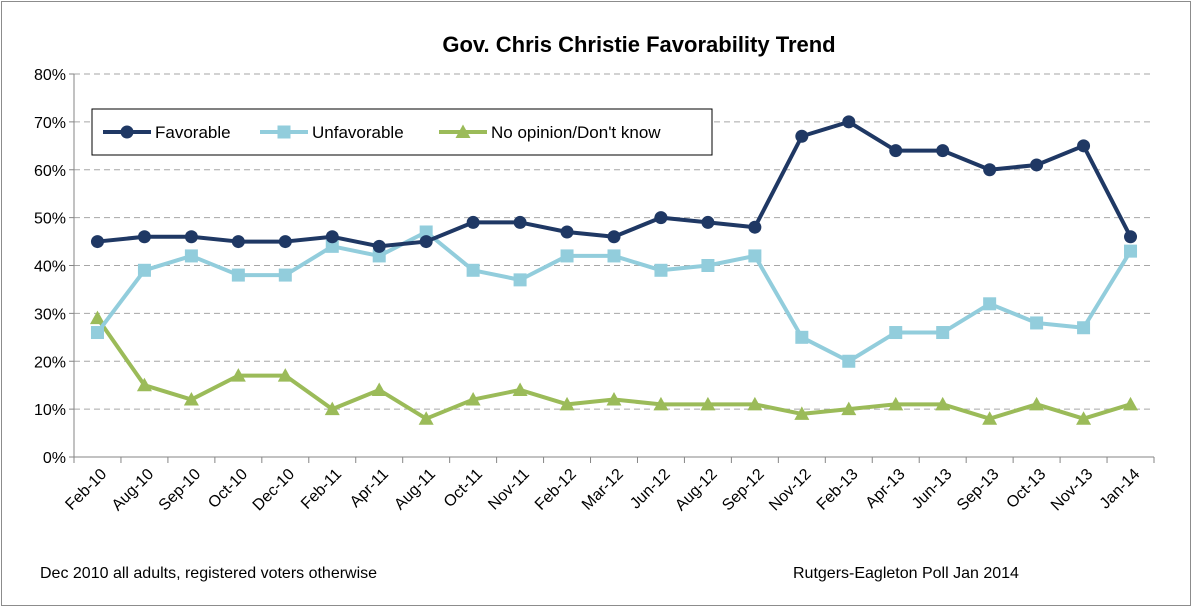 This screenshot has height=607, width=1192. I want to click on x-tick-label: Apr-11, so click(369, 488).